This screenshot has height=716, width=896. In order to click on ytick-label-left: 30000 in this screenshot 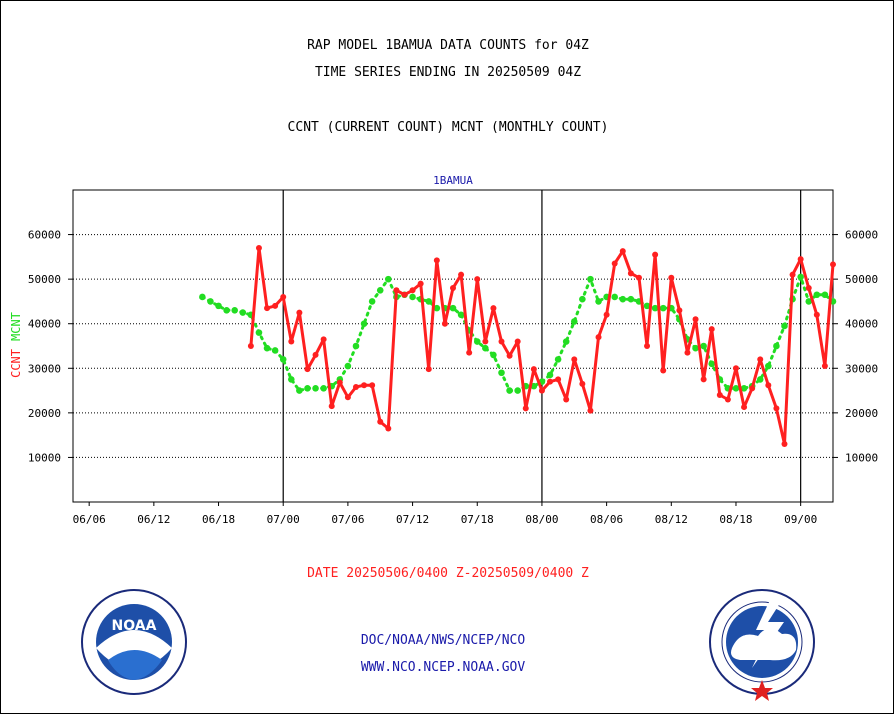, I will do `click(44, 368)`.